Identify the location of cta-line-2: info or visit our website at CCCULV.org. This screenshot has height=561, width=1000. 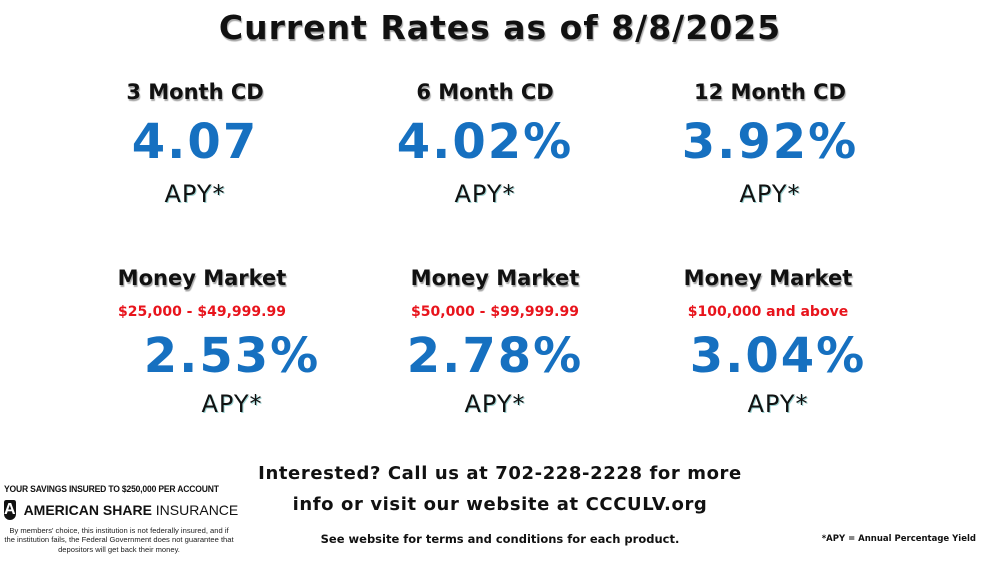
(500, 504).